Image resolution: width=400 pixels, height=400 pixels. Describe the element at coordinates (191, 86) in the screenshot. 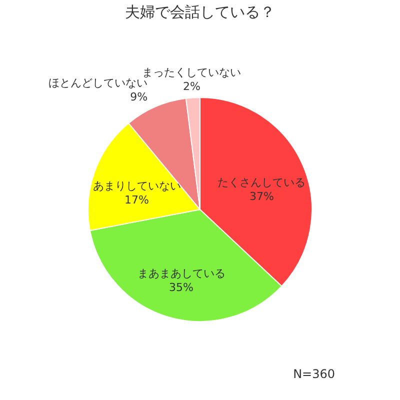

I see `data-label: 2%` at that location.